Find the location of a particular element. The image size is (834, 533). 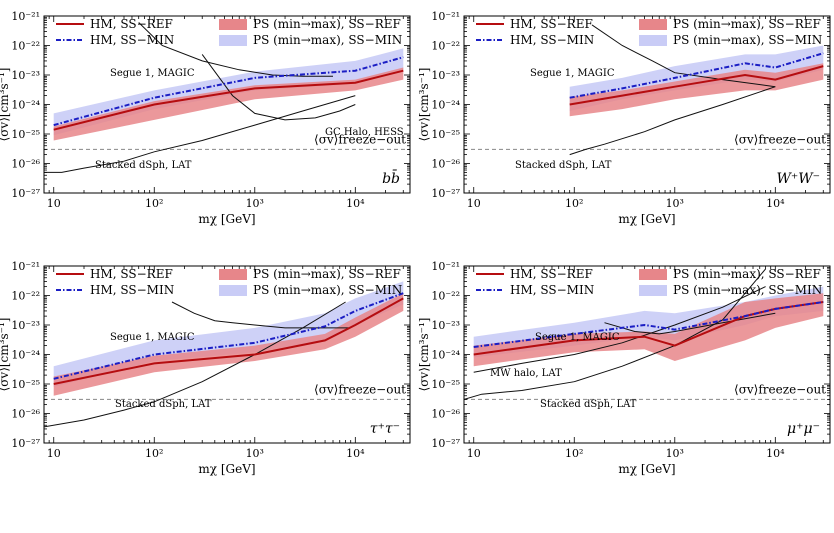

channel-label: W⁺W⁻ is located at coordinates (798, 179).